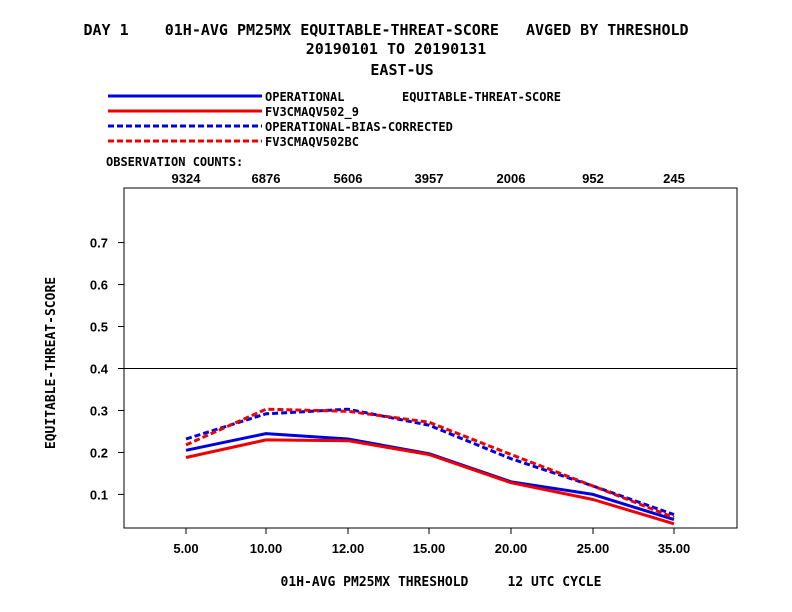  I want to click on x-axis-label: 01H-AVG PM25MX THRESHOLD 12 UTC CYCLE, so click(441, 582).